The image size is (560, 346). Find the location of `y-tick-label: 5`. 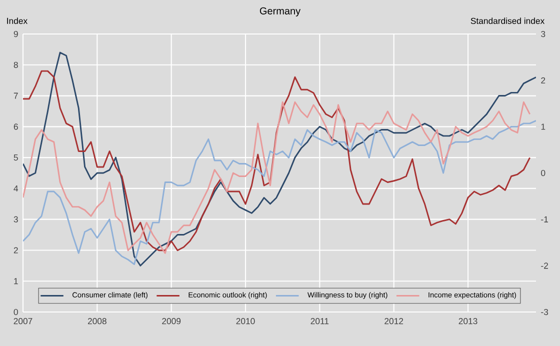

y-tick-label: 5 is located at coordinates (16, 157).